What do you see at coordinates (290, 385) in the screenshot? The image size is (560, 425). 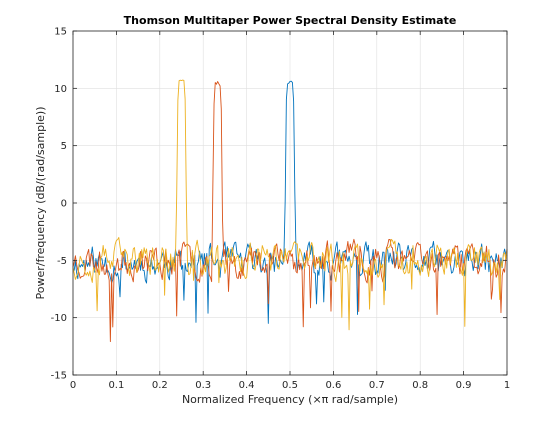 I see `x-tick-label: 0.5` at bounding box center [290, 385].